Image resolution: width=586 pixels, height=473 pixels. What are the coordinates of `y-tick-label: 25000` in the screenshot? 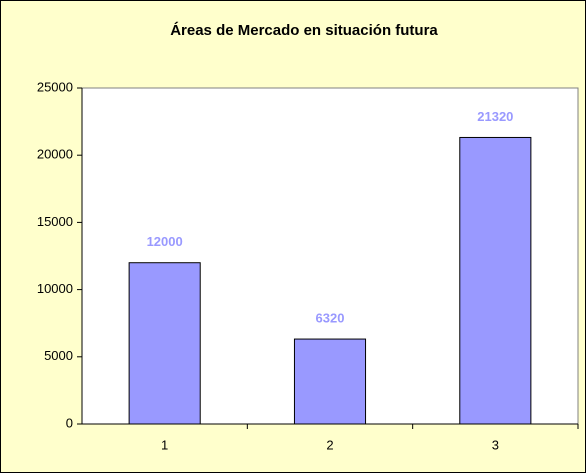 It's located at (55, 86).